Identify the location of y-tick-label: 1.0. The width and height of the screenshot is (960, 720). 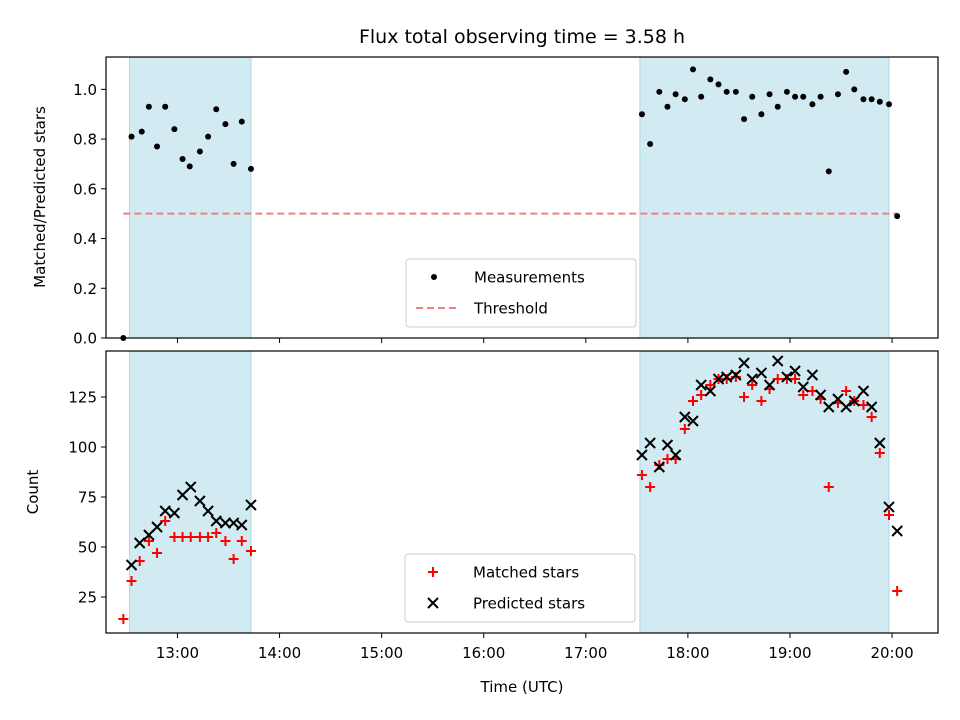
(85, 90).